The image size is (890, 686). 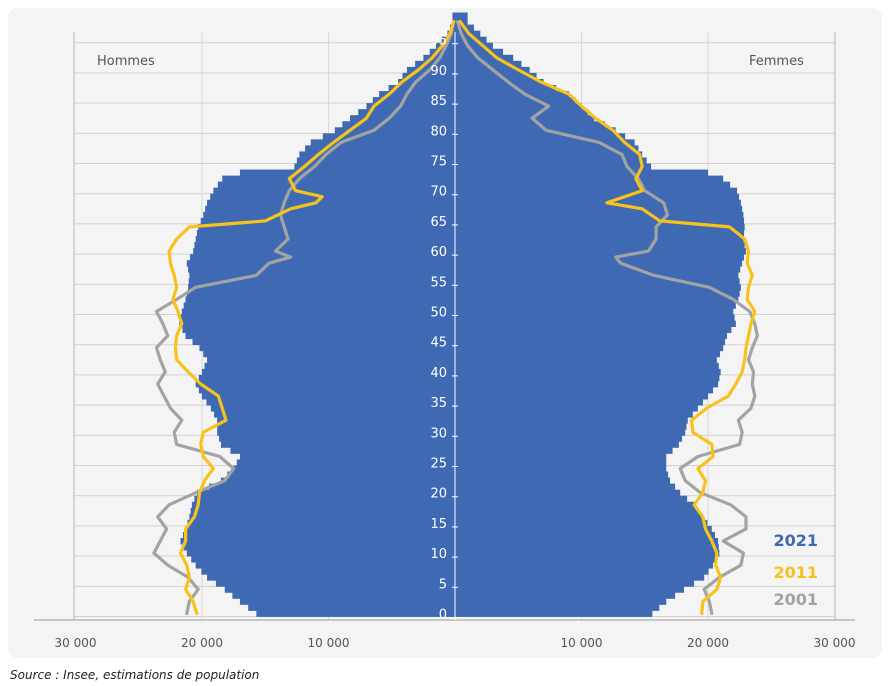 What do you see at coordinates (438, 403) in the screenshot?
I see `age-label-35: 35` at bounding box center [438, 403].